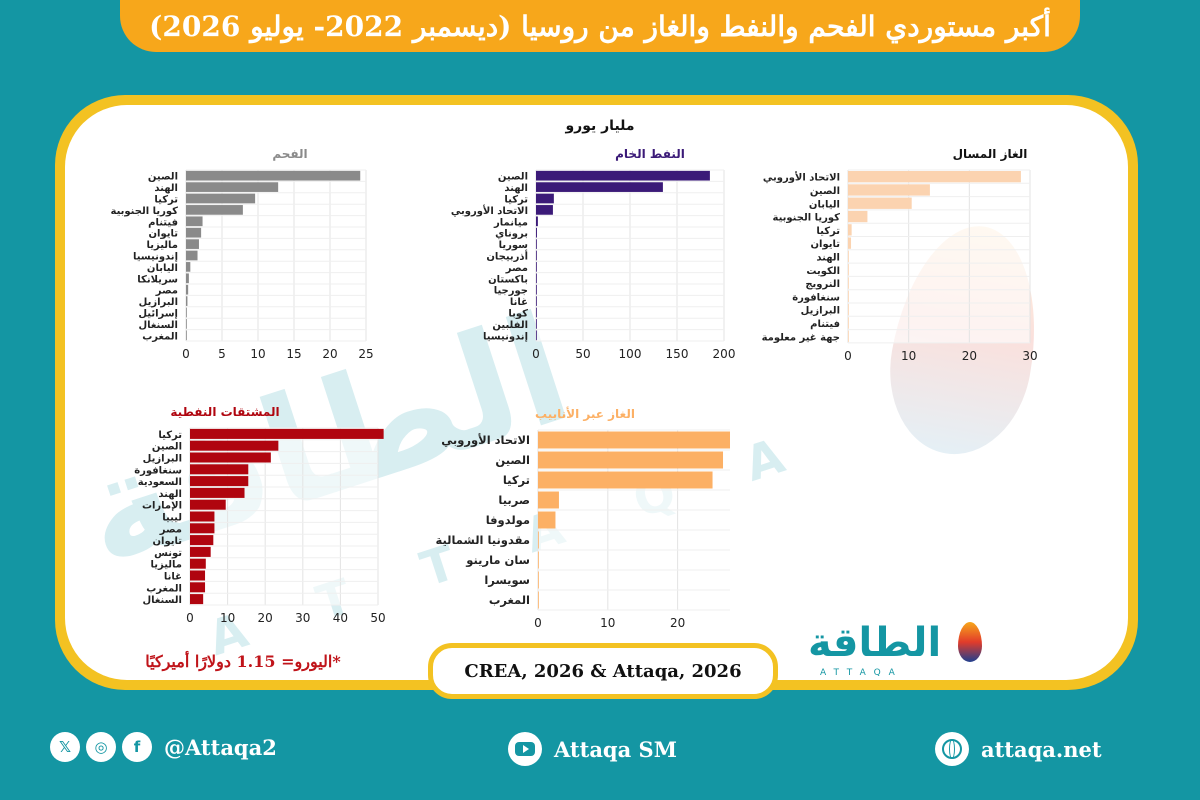  Describe the element at coordinates (157, 279) in the screenshot. I see `category-label: سريلانكا` at that location.